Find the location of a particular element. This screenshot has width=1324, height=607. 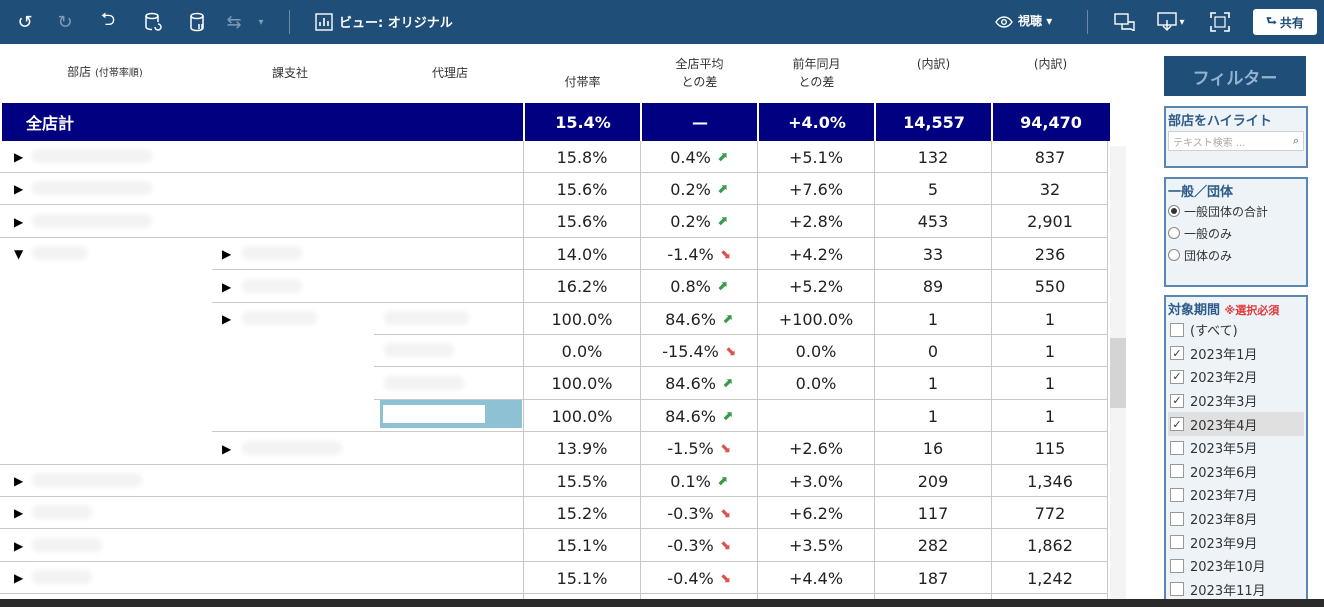

header-breakdown-1: (内訳) is located at coordinates (933, 73).